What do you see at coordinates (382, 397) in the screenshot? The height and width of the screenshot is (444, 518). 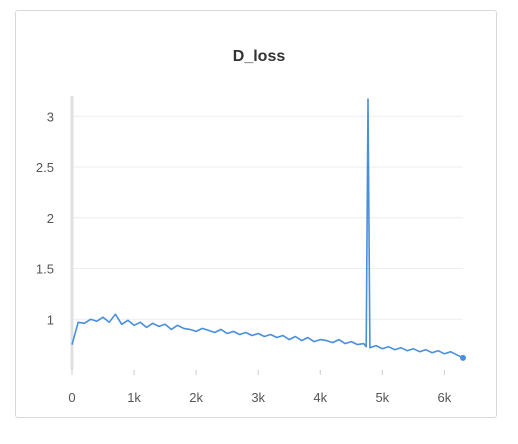 I see `x-tick-label: 5k` at bounding box center [382, 397].